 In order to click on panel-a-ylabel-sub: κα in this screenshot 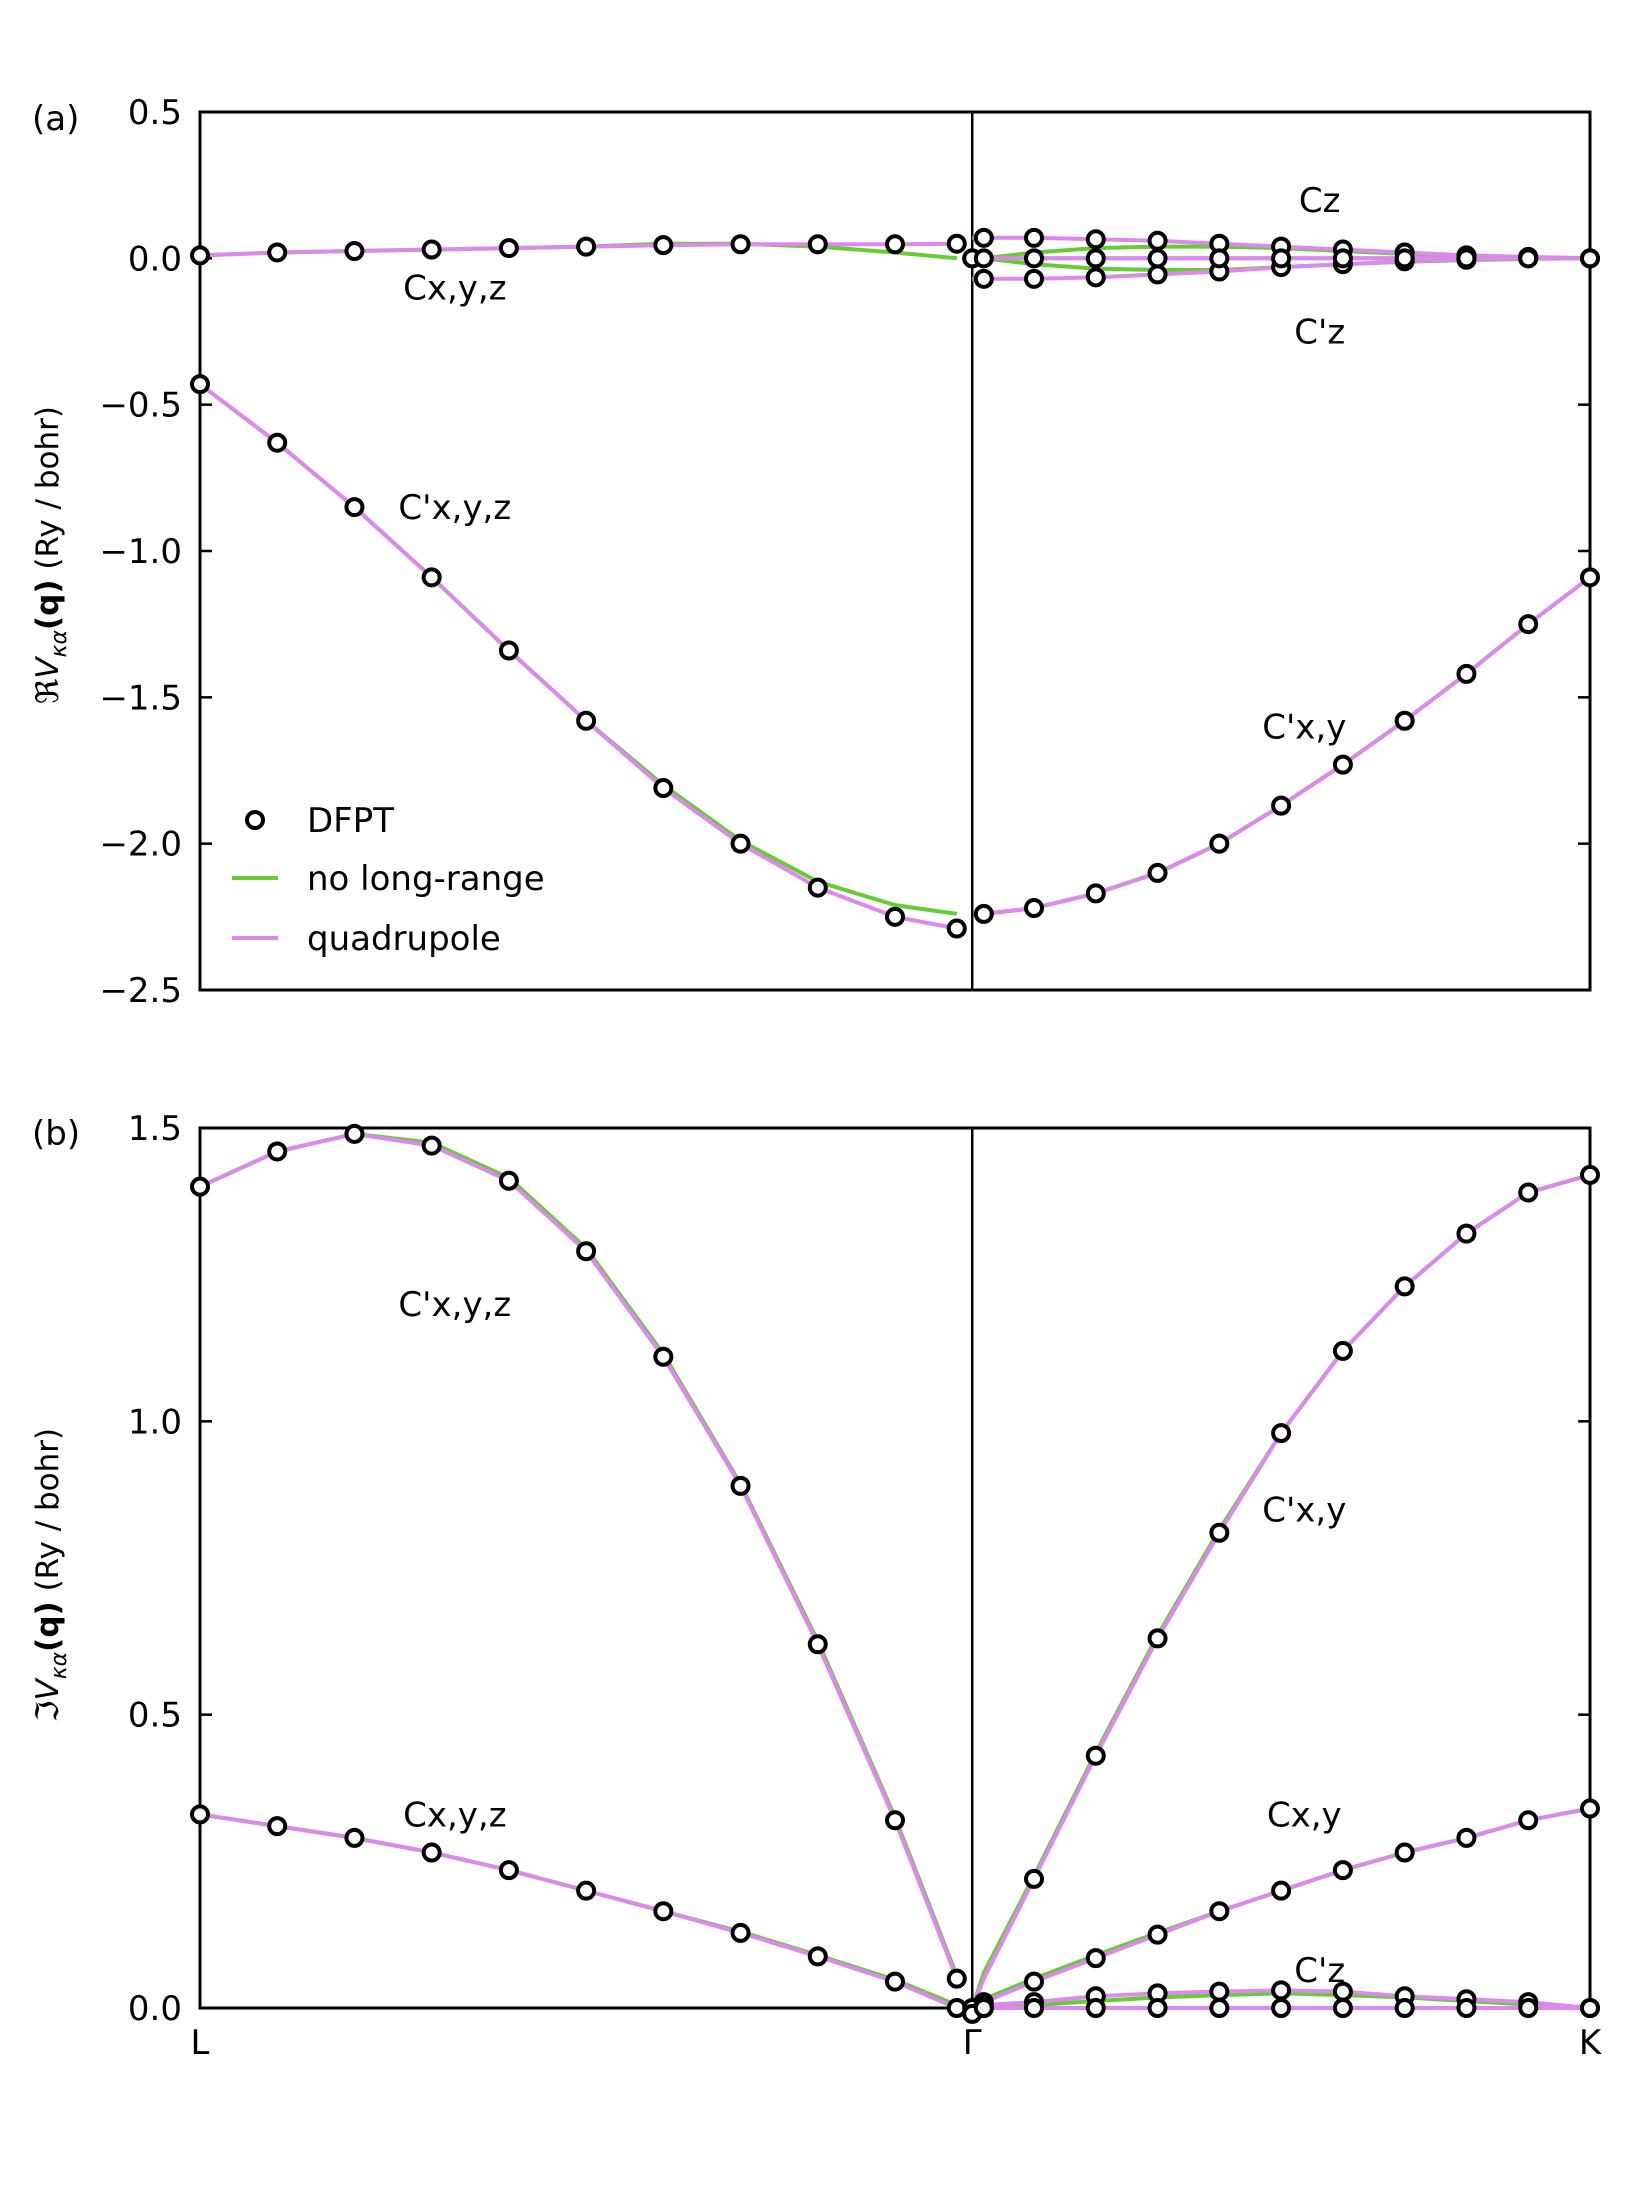, I will do `click(59, 644)`.